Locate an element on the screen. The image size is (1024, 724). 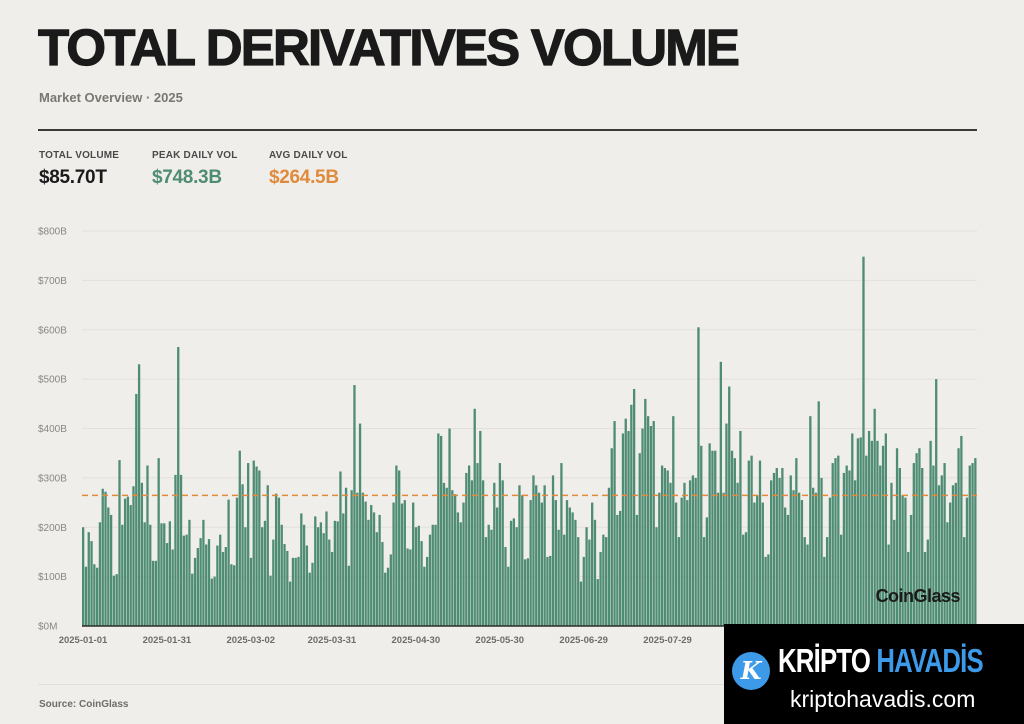
x-tick-label: 2025-07-29 is located at coordinates (667, 640).